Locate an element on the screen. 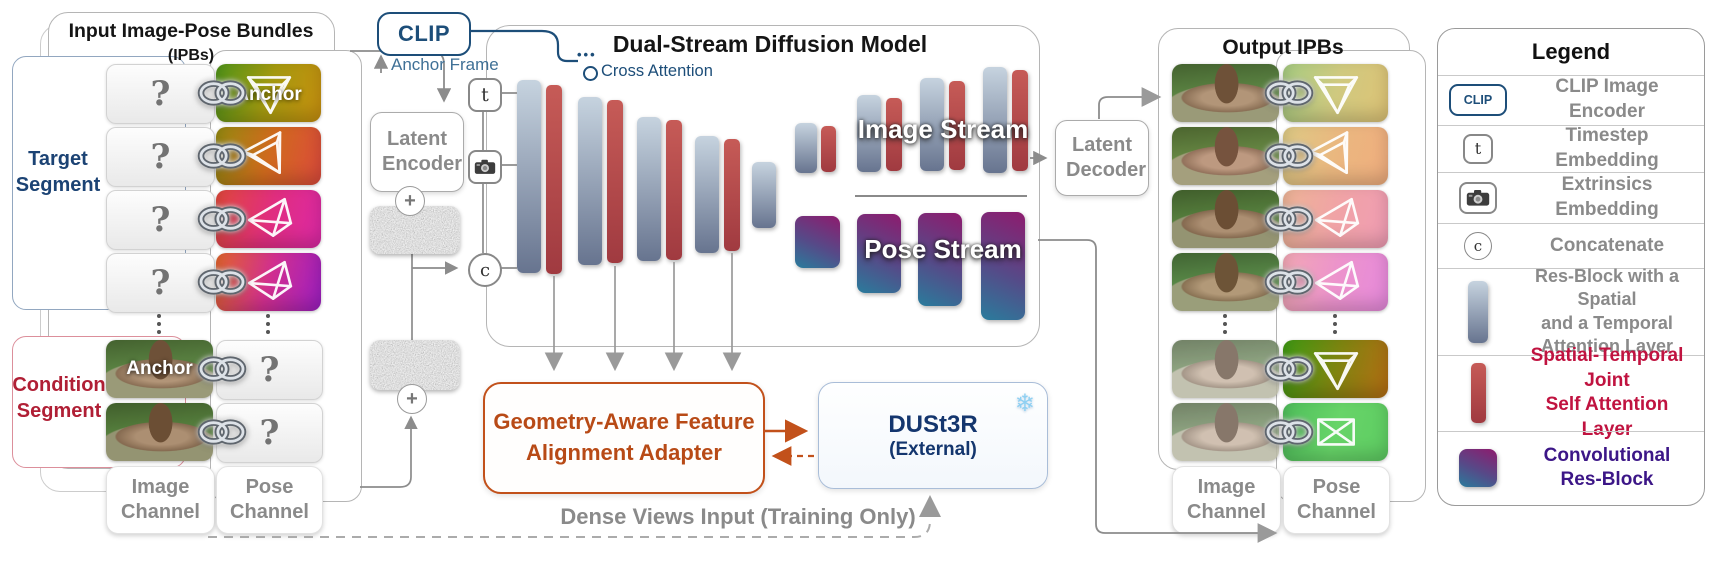 This screenshot has width=1721, height=561. target-segment-label: Target Segment is located at coordinates (58, 172).